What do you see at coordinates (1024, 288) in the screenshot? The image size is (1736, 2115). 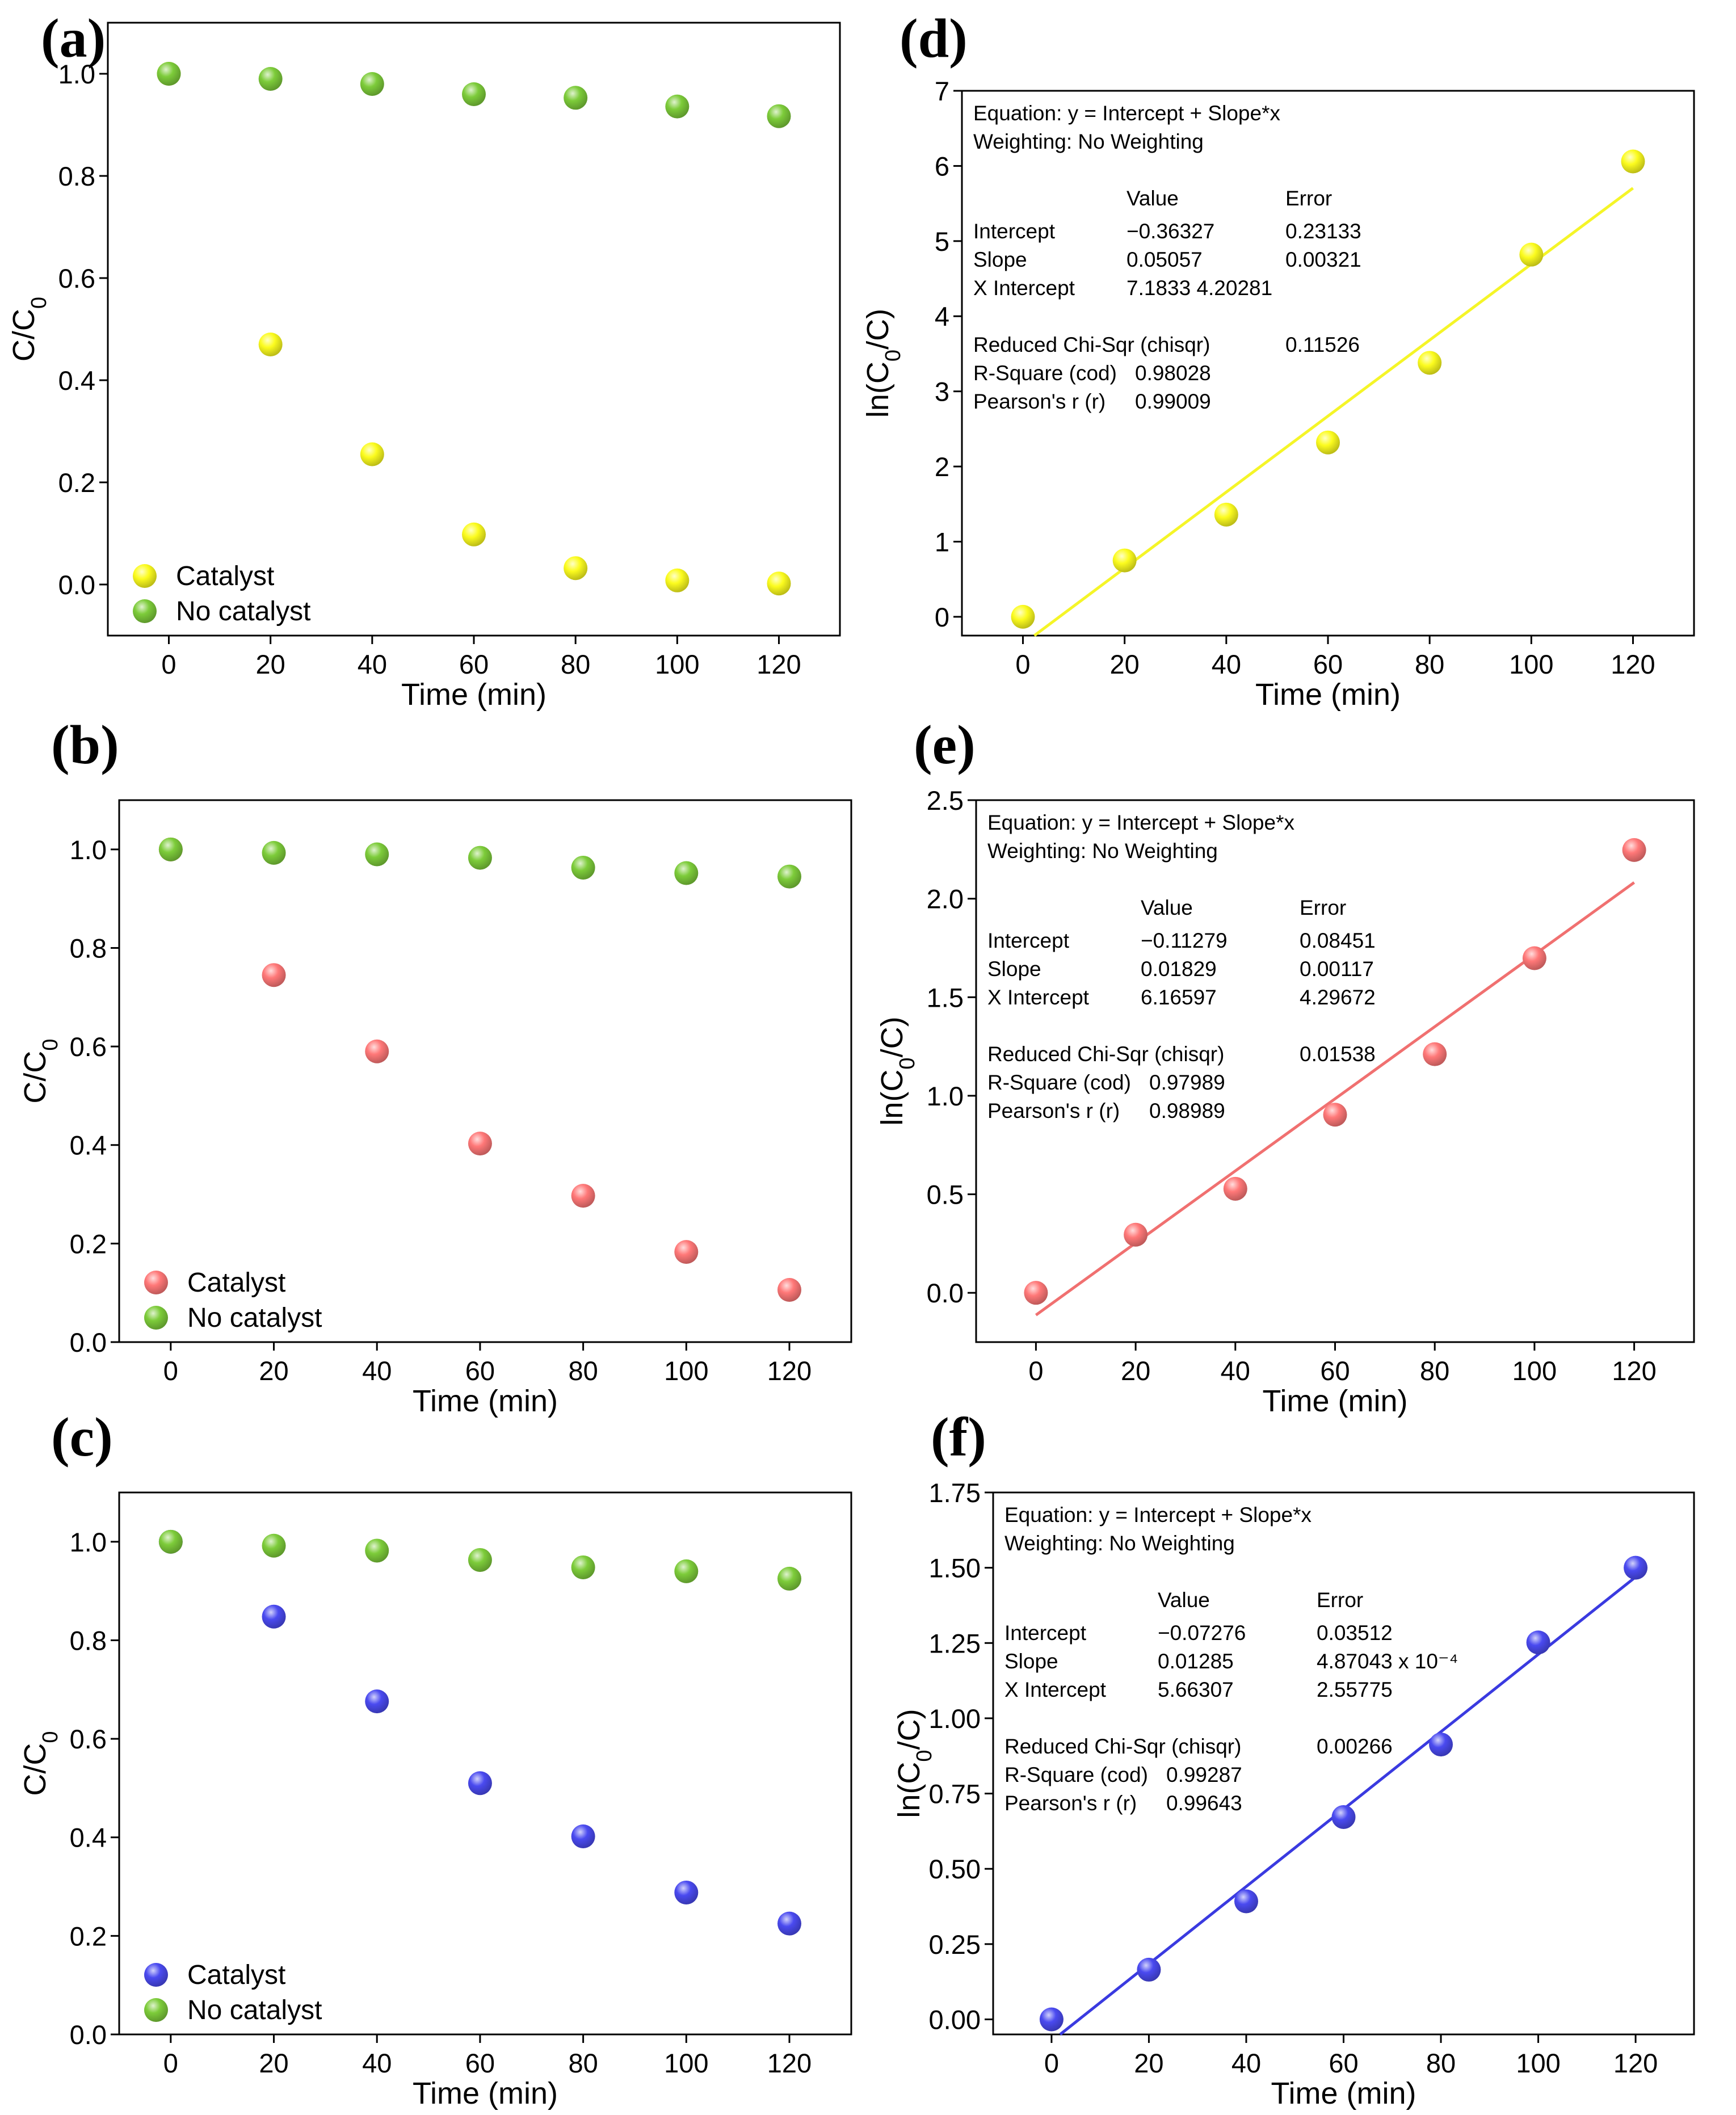 I see `stats-row-name: X Intercept` at bounding box center [1024, 288].